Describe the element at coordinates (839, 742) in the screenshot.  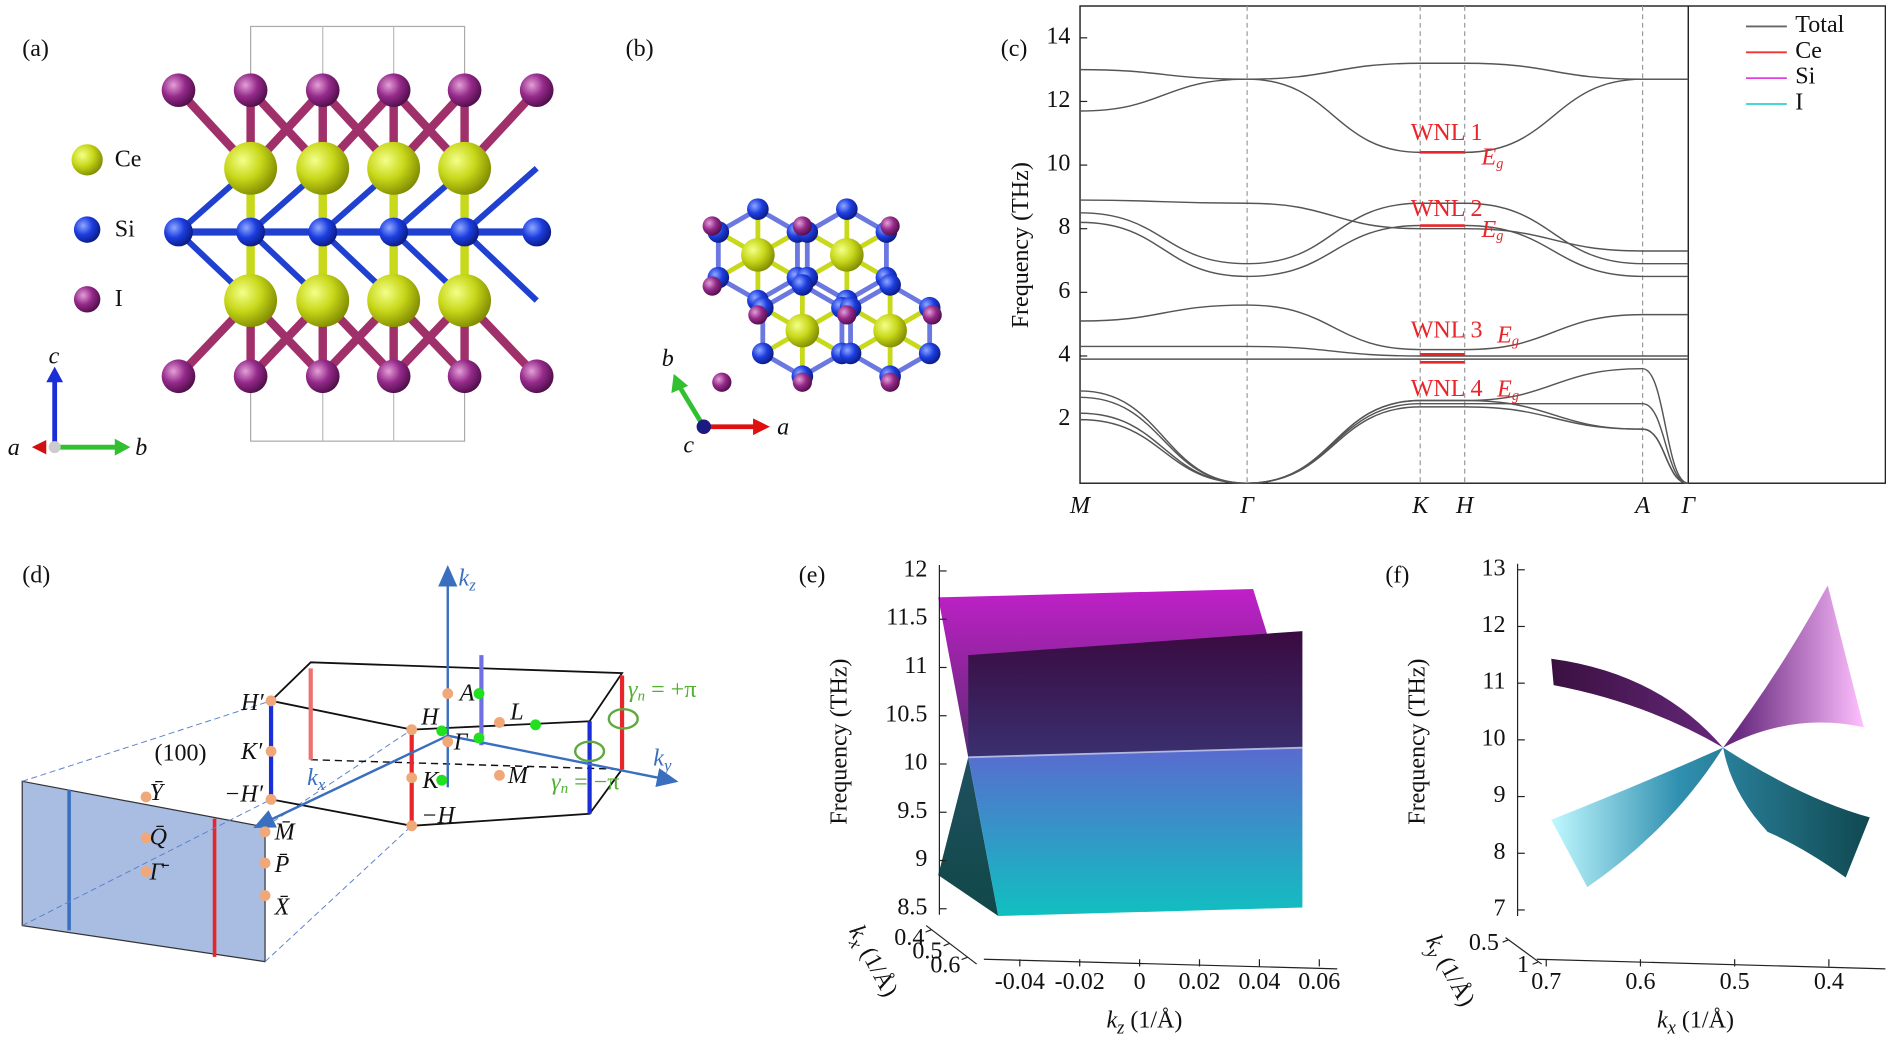
I see `z-axis-label: Frequency (THz)` at that location.